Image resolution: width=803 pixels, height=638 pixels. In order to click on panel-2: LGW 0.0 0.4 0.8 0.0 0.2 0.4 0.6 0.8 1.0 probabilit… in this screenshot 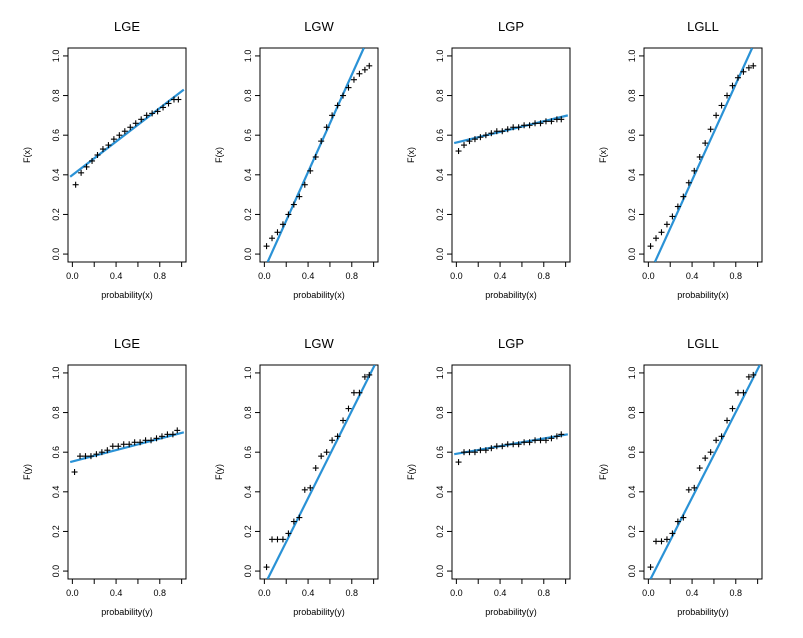, I will do `click(296, 159)`.